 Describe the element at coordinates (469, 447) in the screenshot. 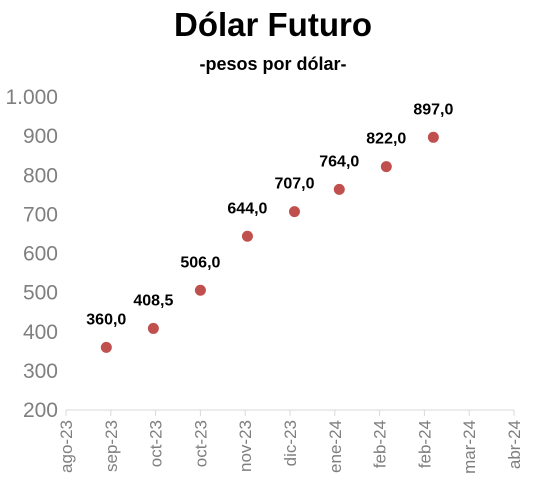

I see `x-tick-label: mar-24` at that location.